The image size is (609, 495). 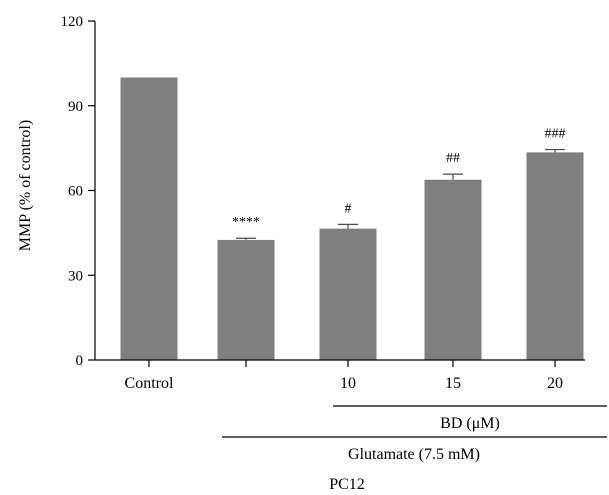 I want to click on significance-label-3: ##, so click(x=453, y=158).